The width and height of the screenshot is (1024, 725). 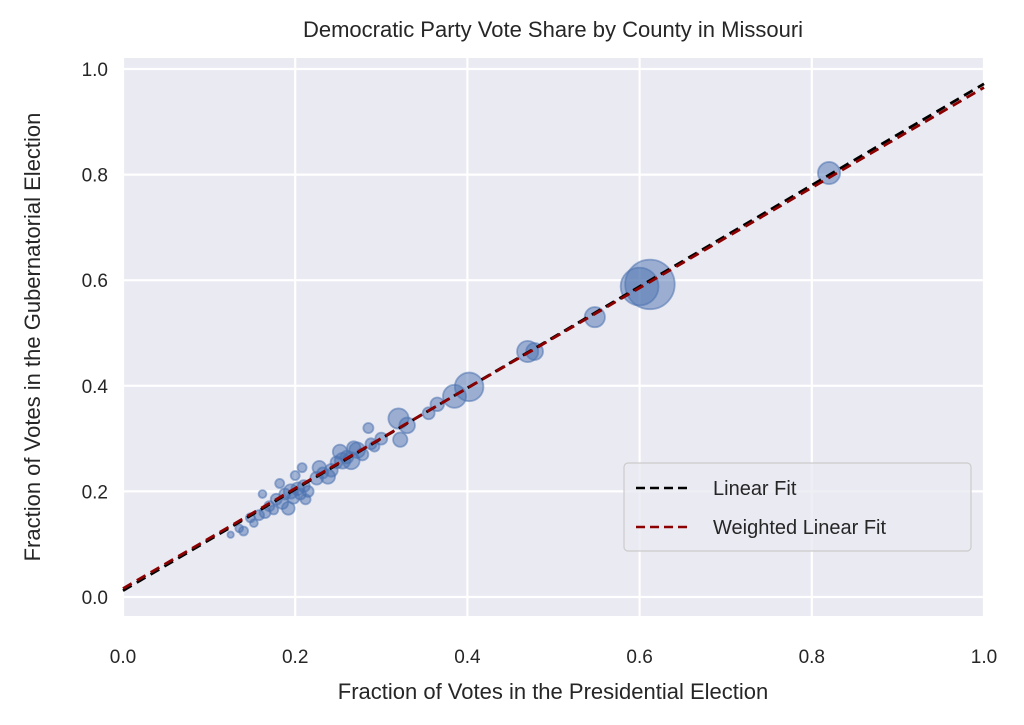 I want to click on legend-weighted-fit-label: Weighted Linear Fit, so click(x=800, y=528).